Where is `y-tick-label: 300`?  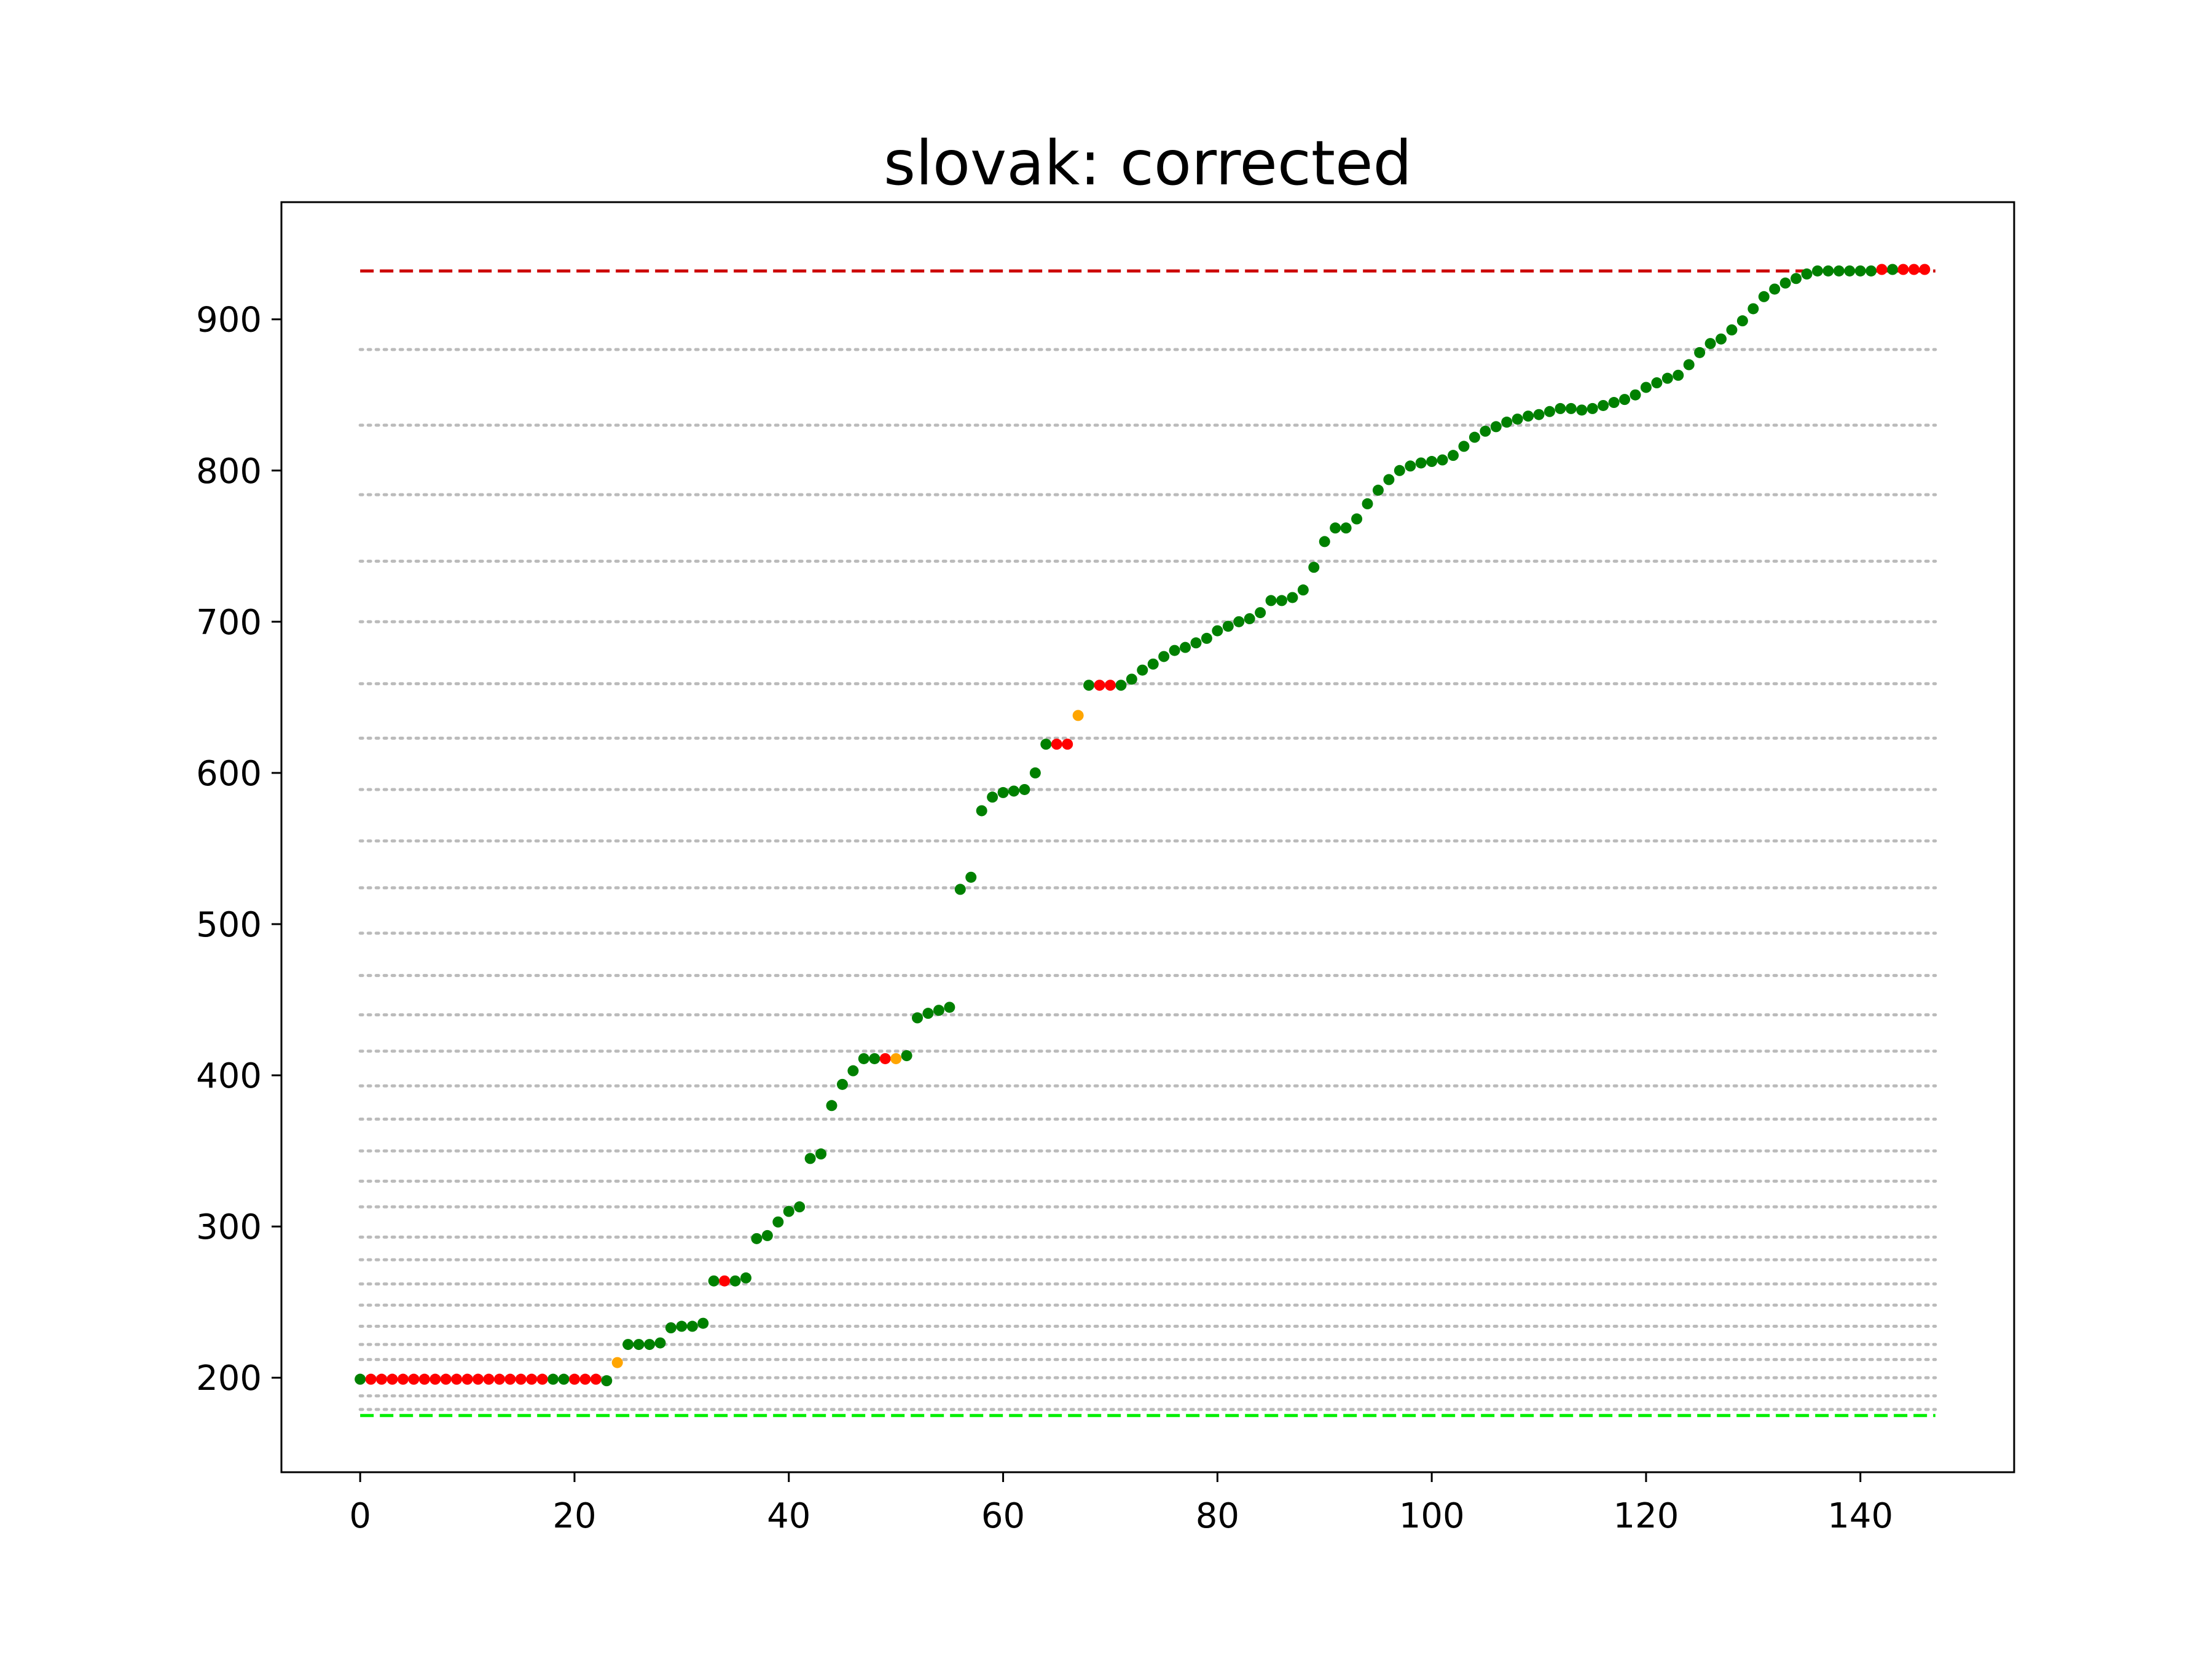
y-tick-label: 300 is located at coordinates (229, 1227).